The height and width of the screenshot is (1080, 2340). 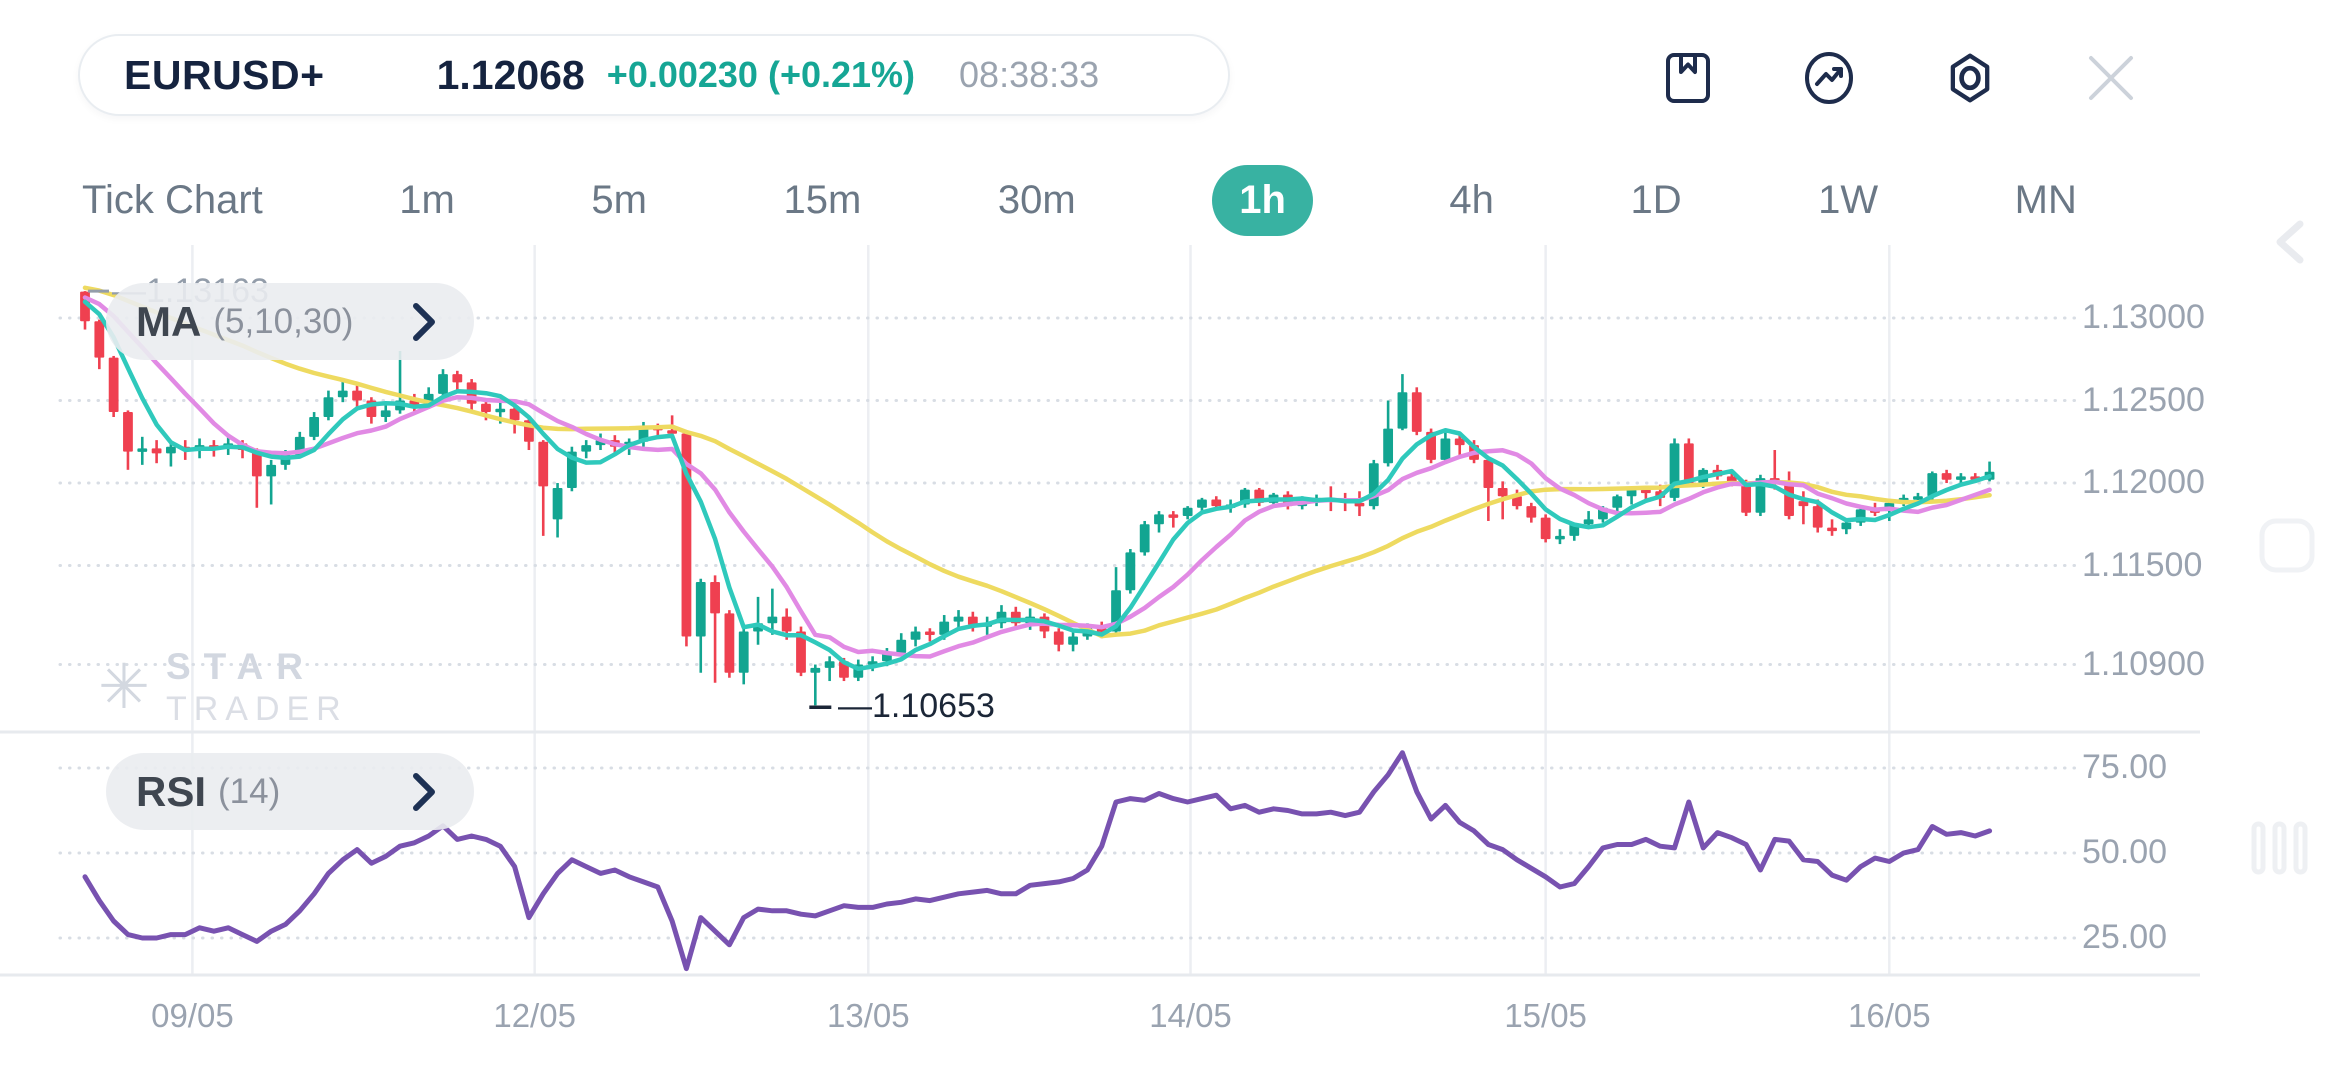 I want to click on tab-1h: 1h, so click(x=1262, y=200).